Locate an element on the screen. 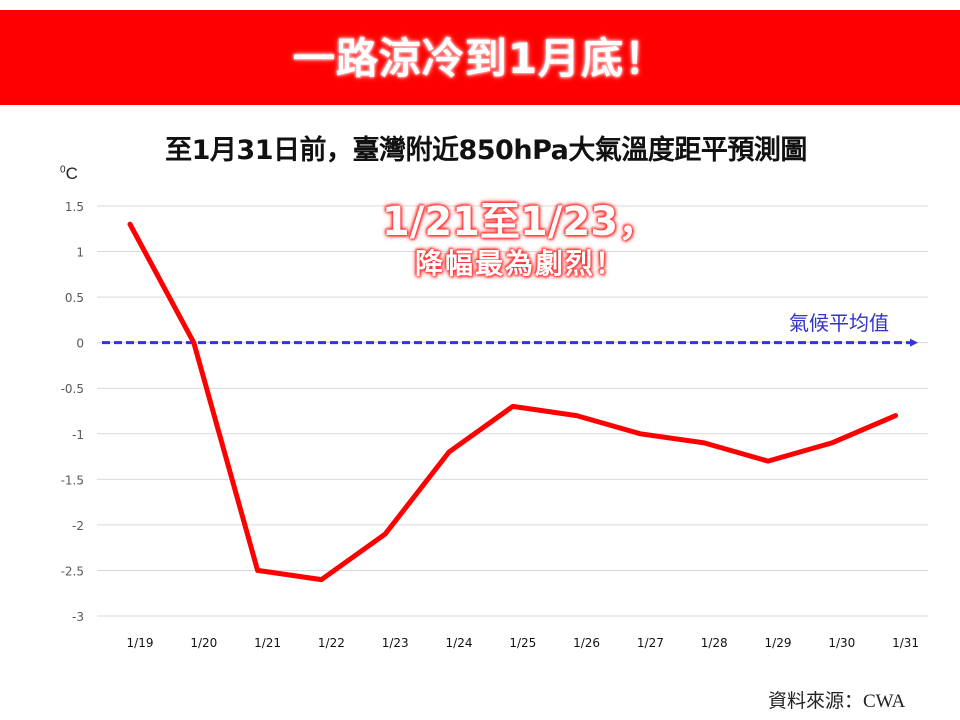 The image size is (960, 720). y-tick-label: -2.5 is located at coordinates (72, 571).